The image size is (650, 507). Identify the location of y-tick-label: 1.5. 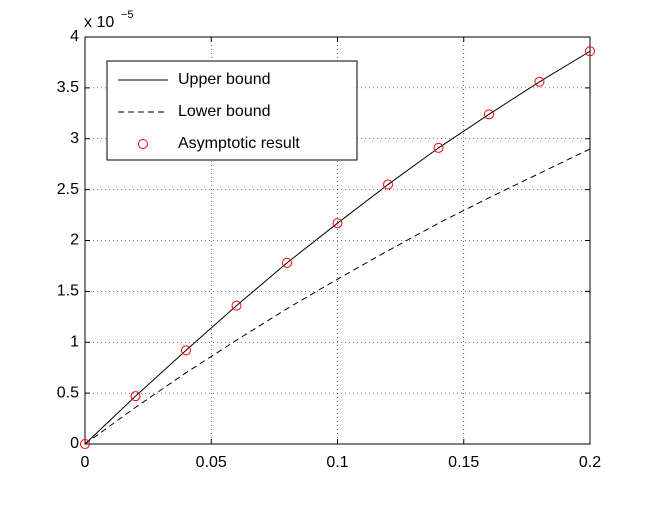
(68, 291).